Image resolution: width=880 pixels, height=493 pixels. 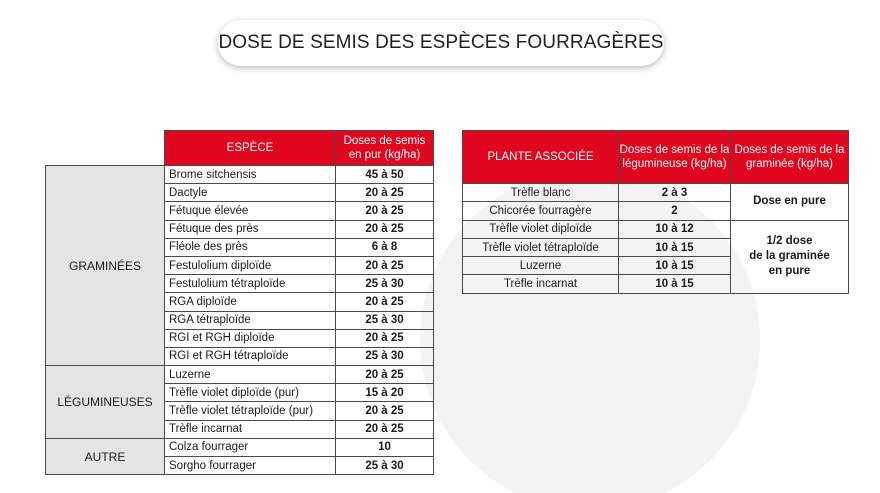 What do you see at coordinates (674, 229) in the screenshot?
I see `legume-dose: 10 à 12` at bounding box center [674, 229].